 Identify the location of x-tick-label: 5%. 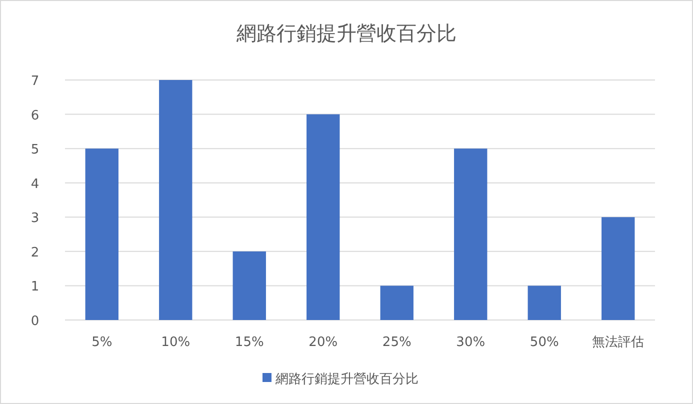
(102, 342).